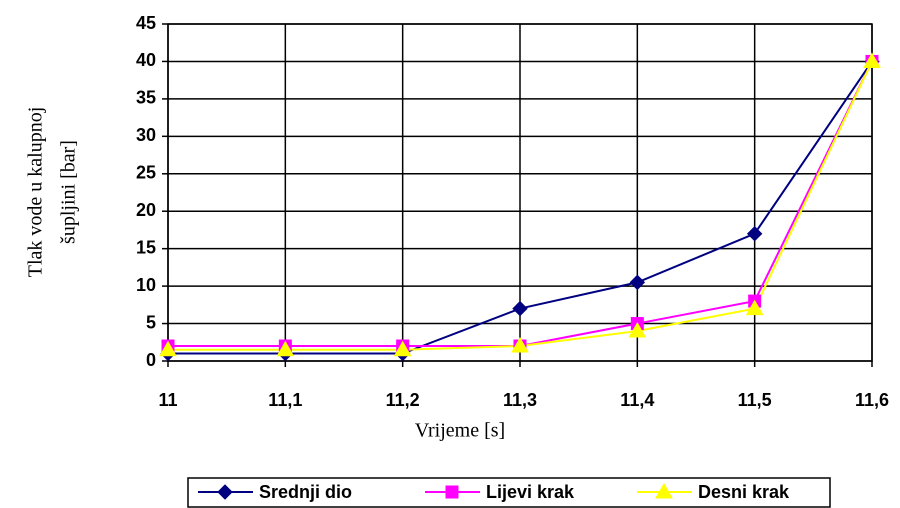 The image size is (900, 508). I want to click on x-tick-label: 11,1, so click(285, 400).